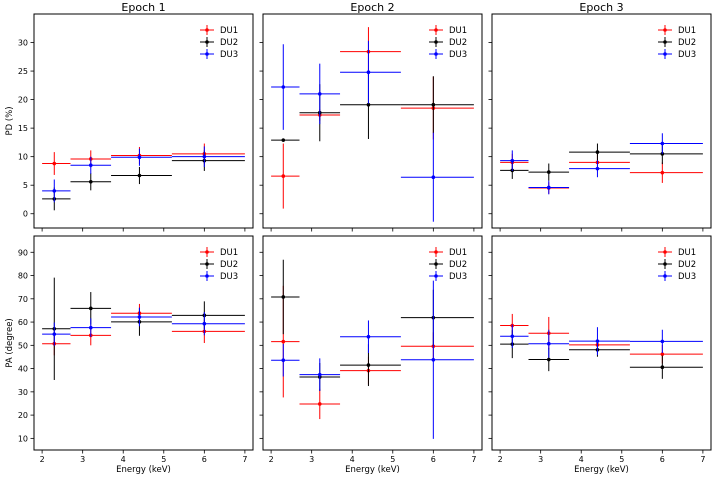 This screenshot has height=480, width=720. What do you see at coordinates (600, 116) in the screenshot?
I see `panel-3: Epoch 3 DU1 DU2 DU3` at bounding box center [600, 116].